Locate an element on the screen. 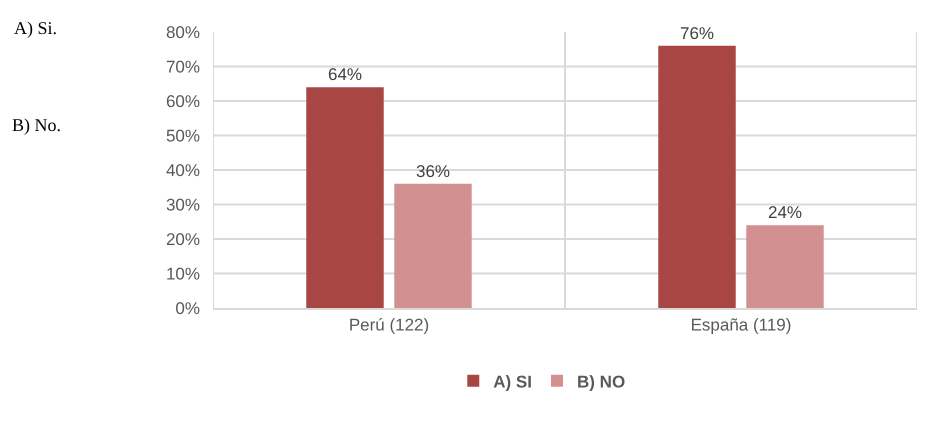  data-label: 36% is located at coordinates (433, 171).